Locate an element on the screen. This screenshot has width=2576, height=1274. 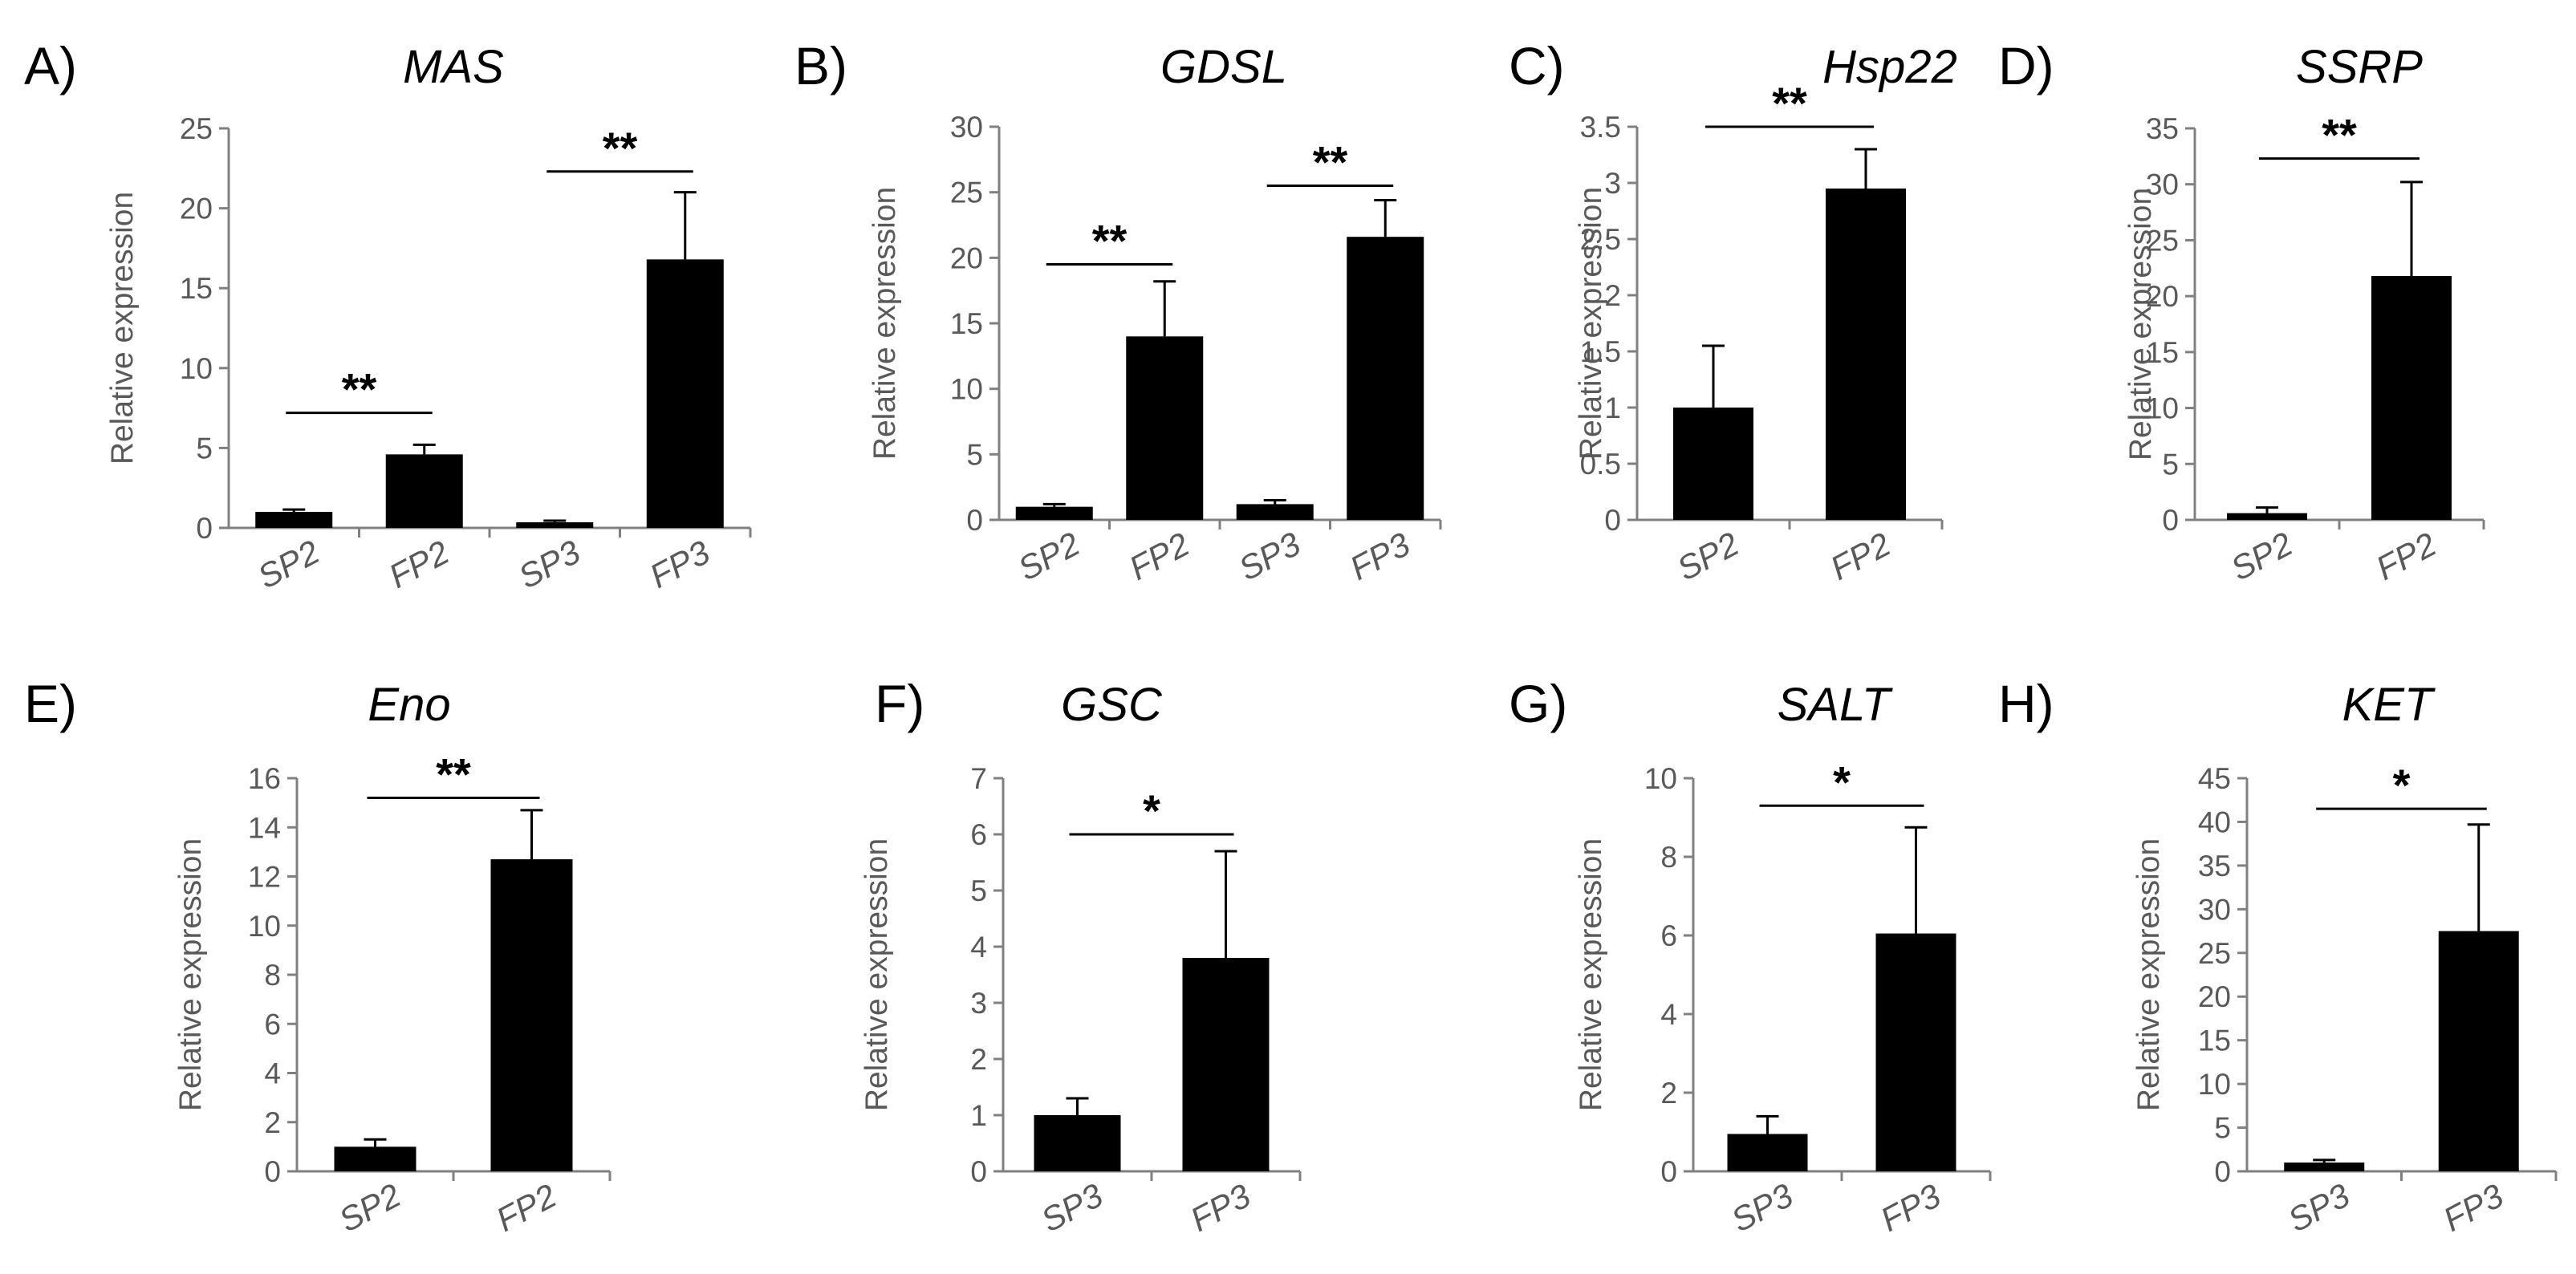
panel-letter: C) is located at coordinates (1537, 65).